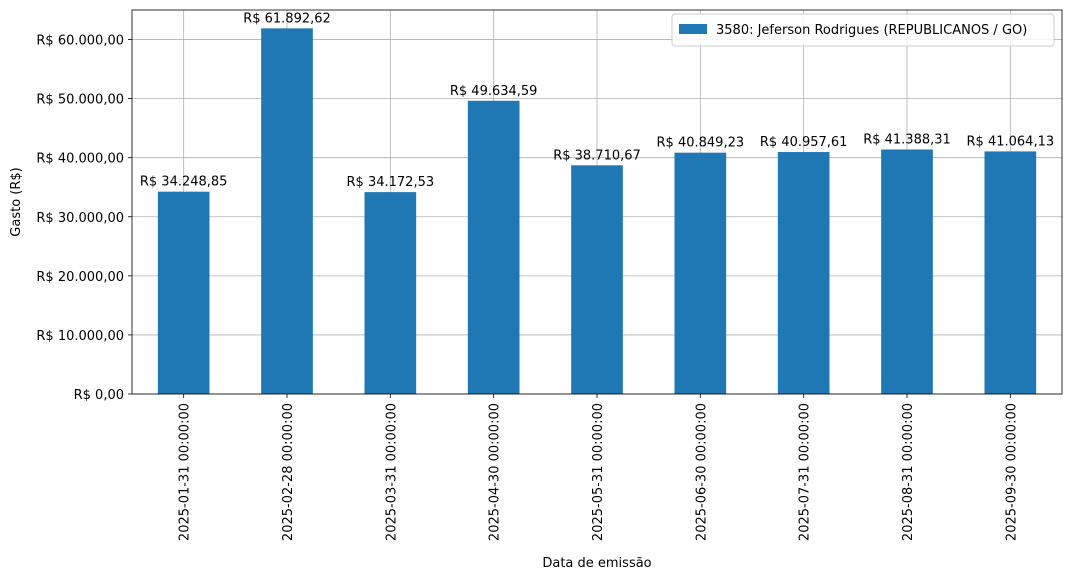  Describe the element at coordinates (80, 218) in the screenshot. I see `y-tick-label: R$ 30.000,00` at that location.